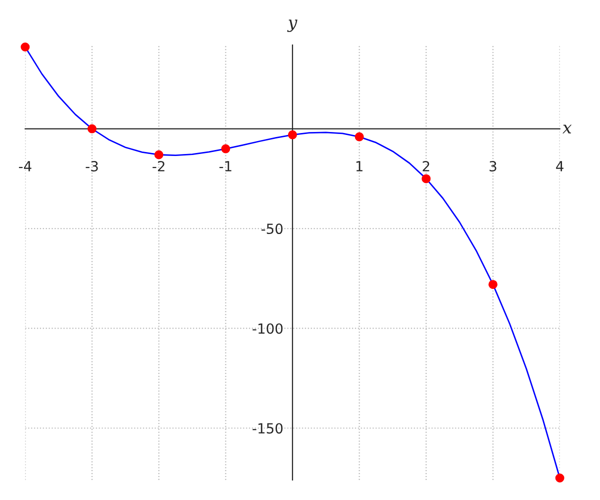 The image size is (600, 500). What do you see at coordinates (272, 229) in the screenshot?
I see `y-tick-label: -50` at bounding box center [272, 229].